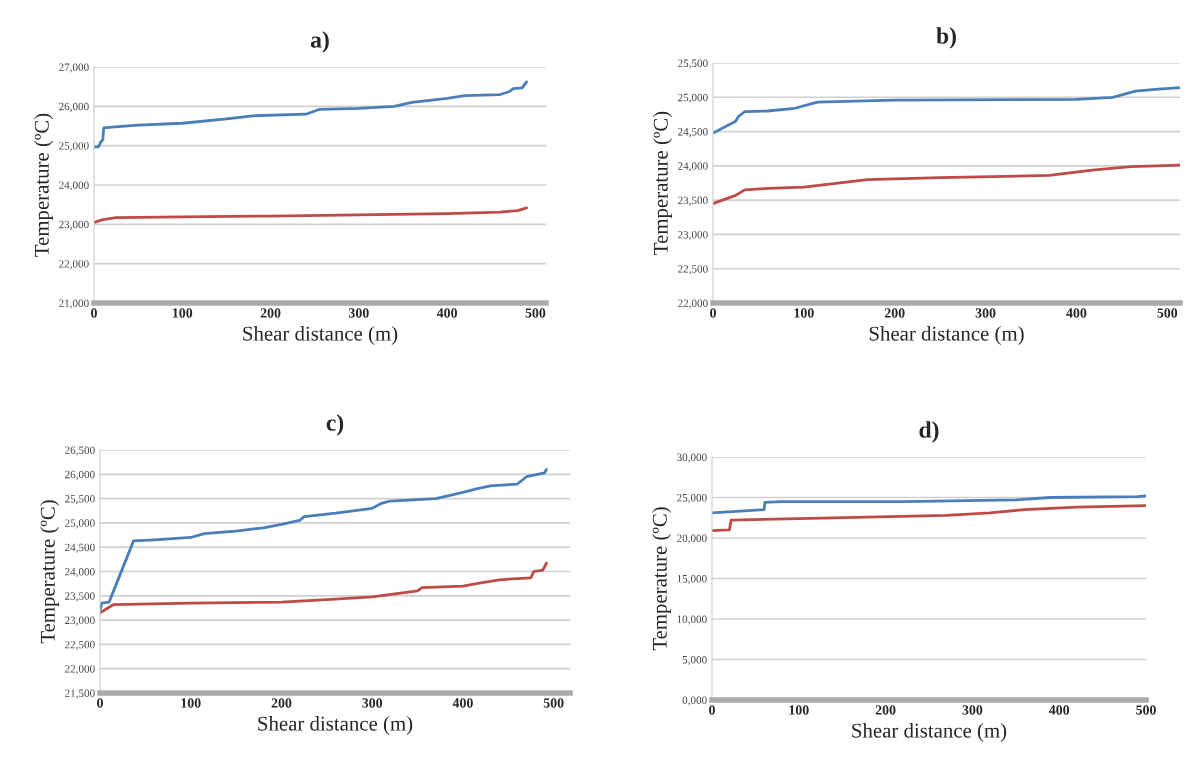  Describe the element at coordinates (692, 539) in the screenshot. I see `y-tick-label: 20,000` at that location.